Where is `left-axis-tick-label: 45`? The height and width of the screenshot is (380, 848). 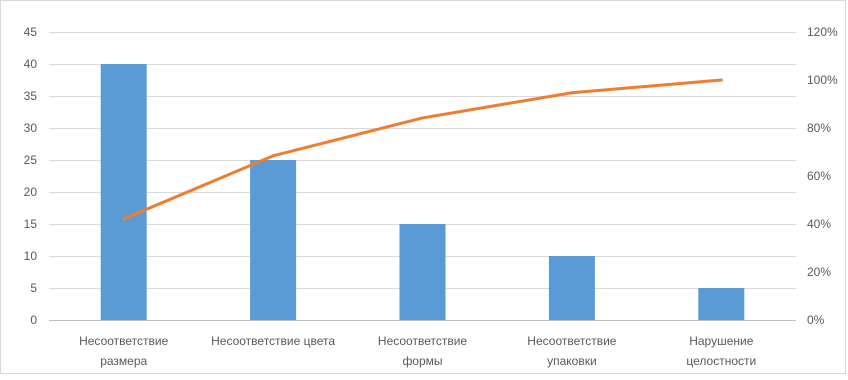 left-axis-tick-label: 45 is located at coordinates (31, 32).